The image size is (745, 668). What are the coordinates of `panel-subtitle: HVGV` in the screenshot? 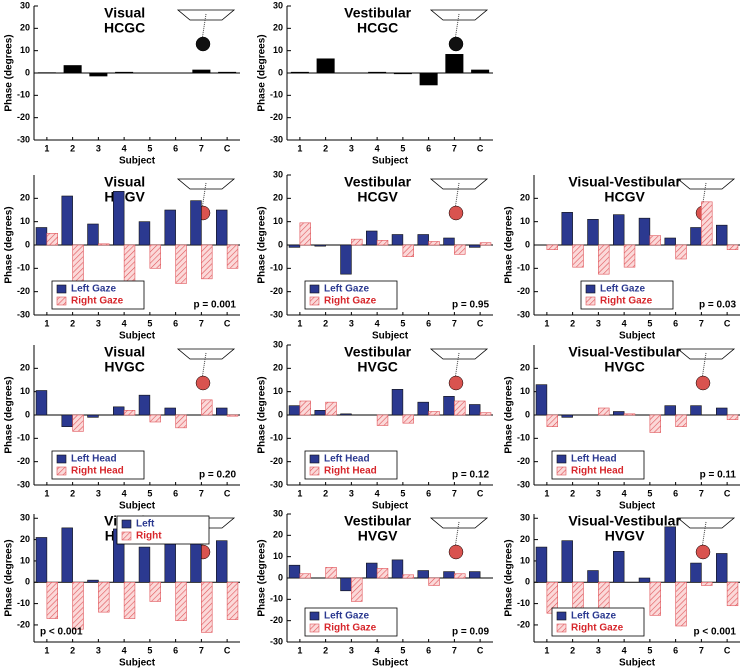 It's located at (625, 536).